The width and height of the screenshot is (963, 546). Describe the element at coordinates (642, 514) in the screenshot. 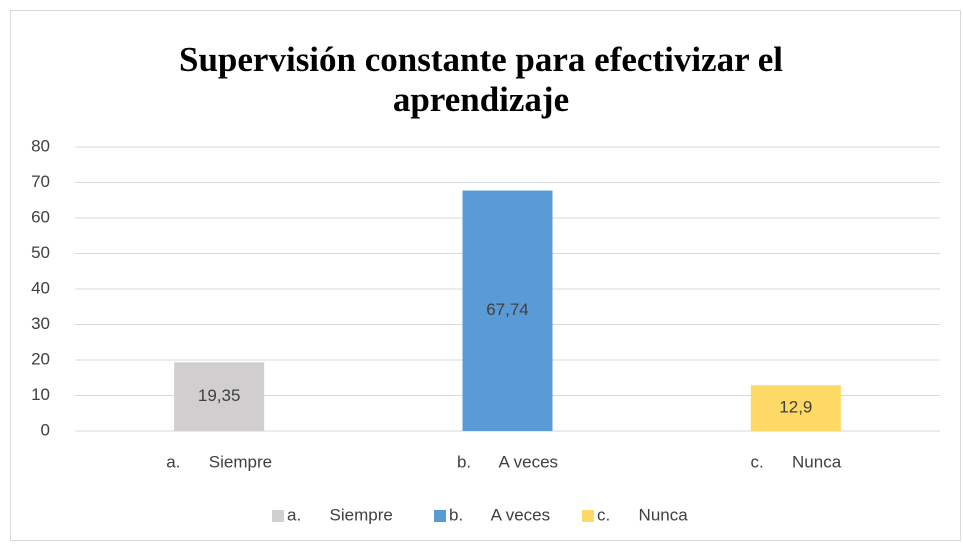

I see `legend-label: c. Nunca` at that location.